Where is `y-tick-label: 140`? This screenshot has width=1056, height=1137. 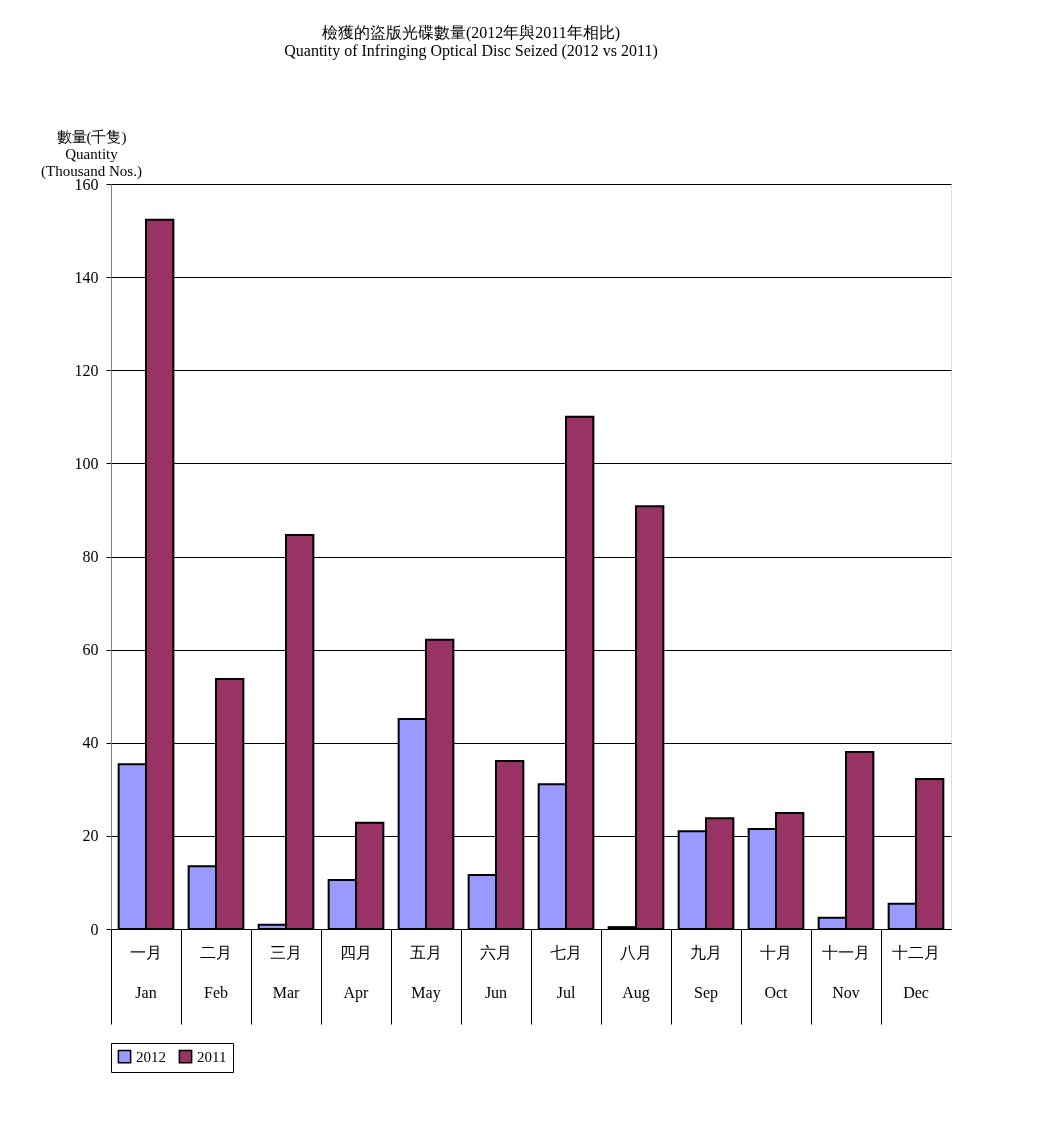
y-tick-label: 140 is located at coordinates (86, 277).